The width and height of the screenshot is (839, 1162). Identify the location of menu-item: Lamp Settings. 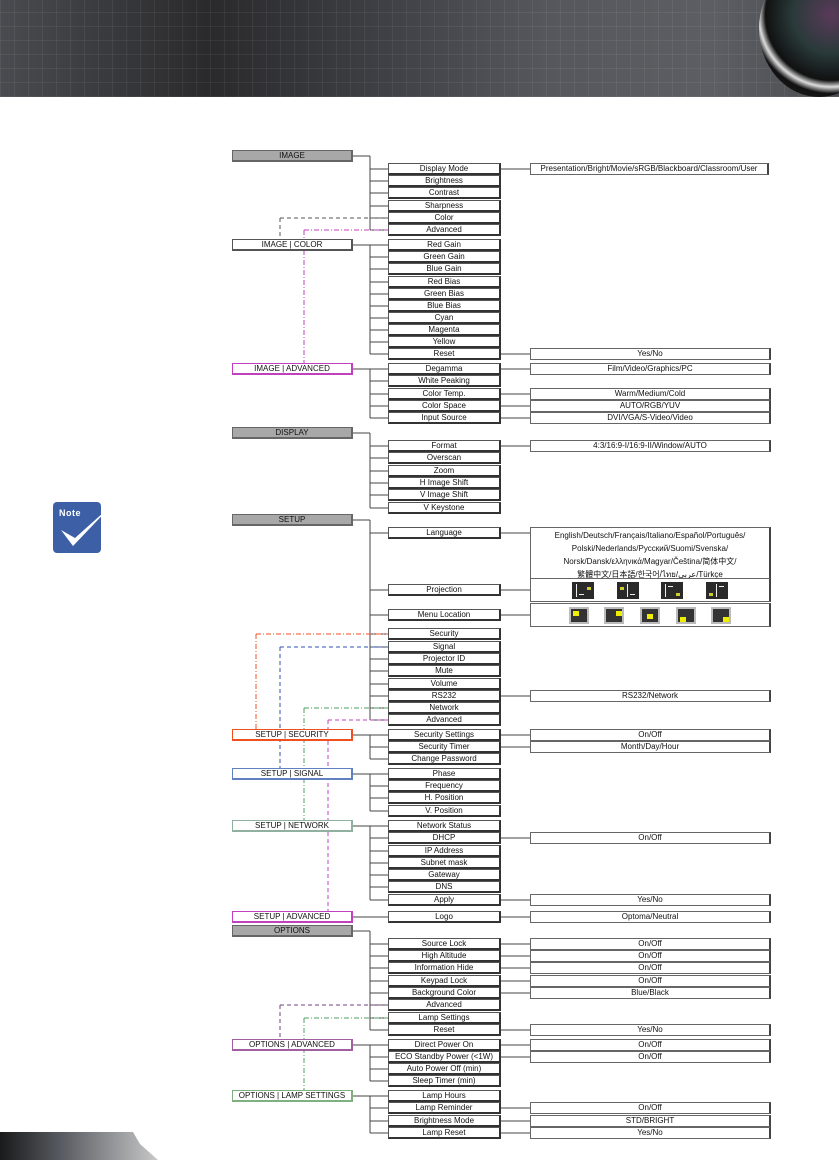
(444, 1018).